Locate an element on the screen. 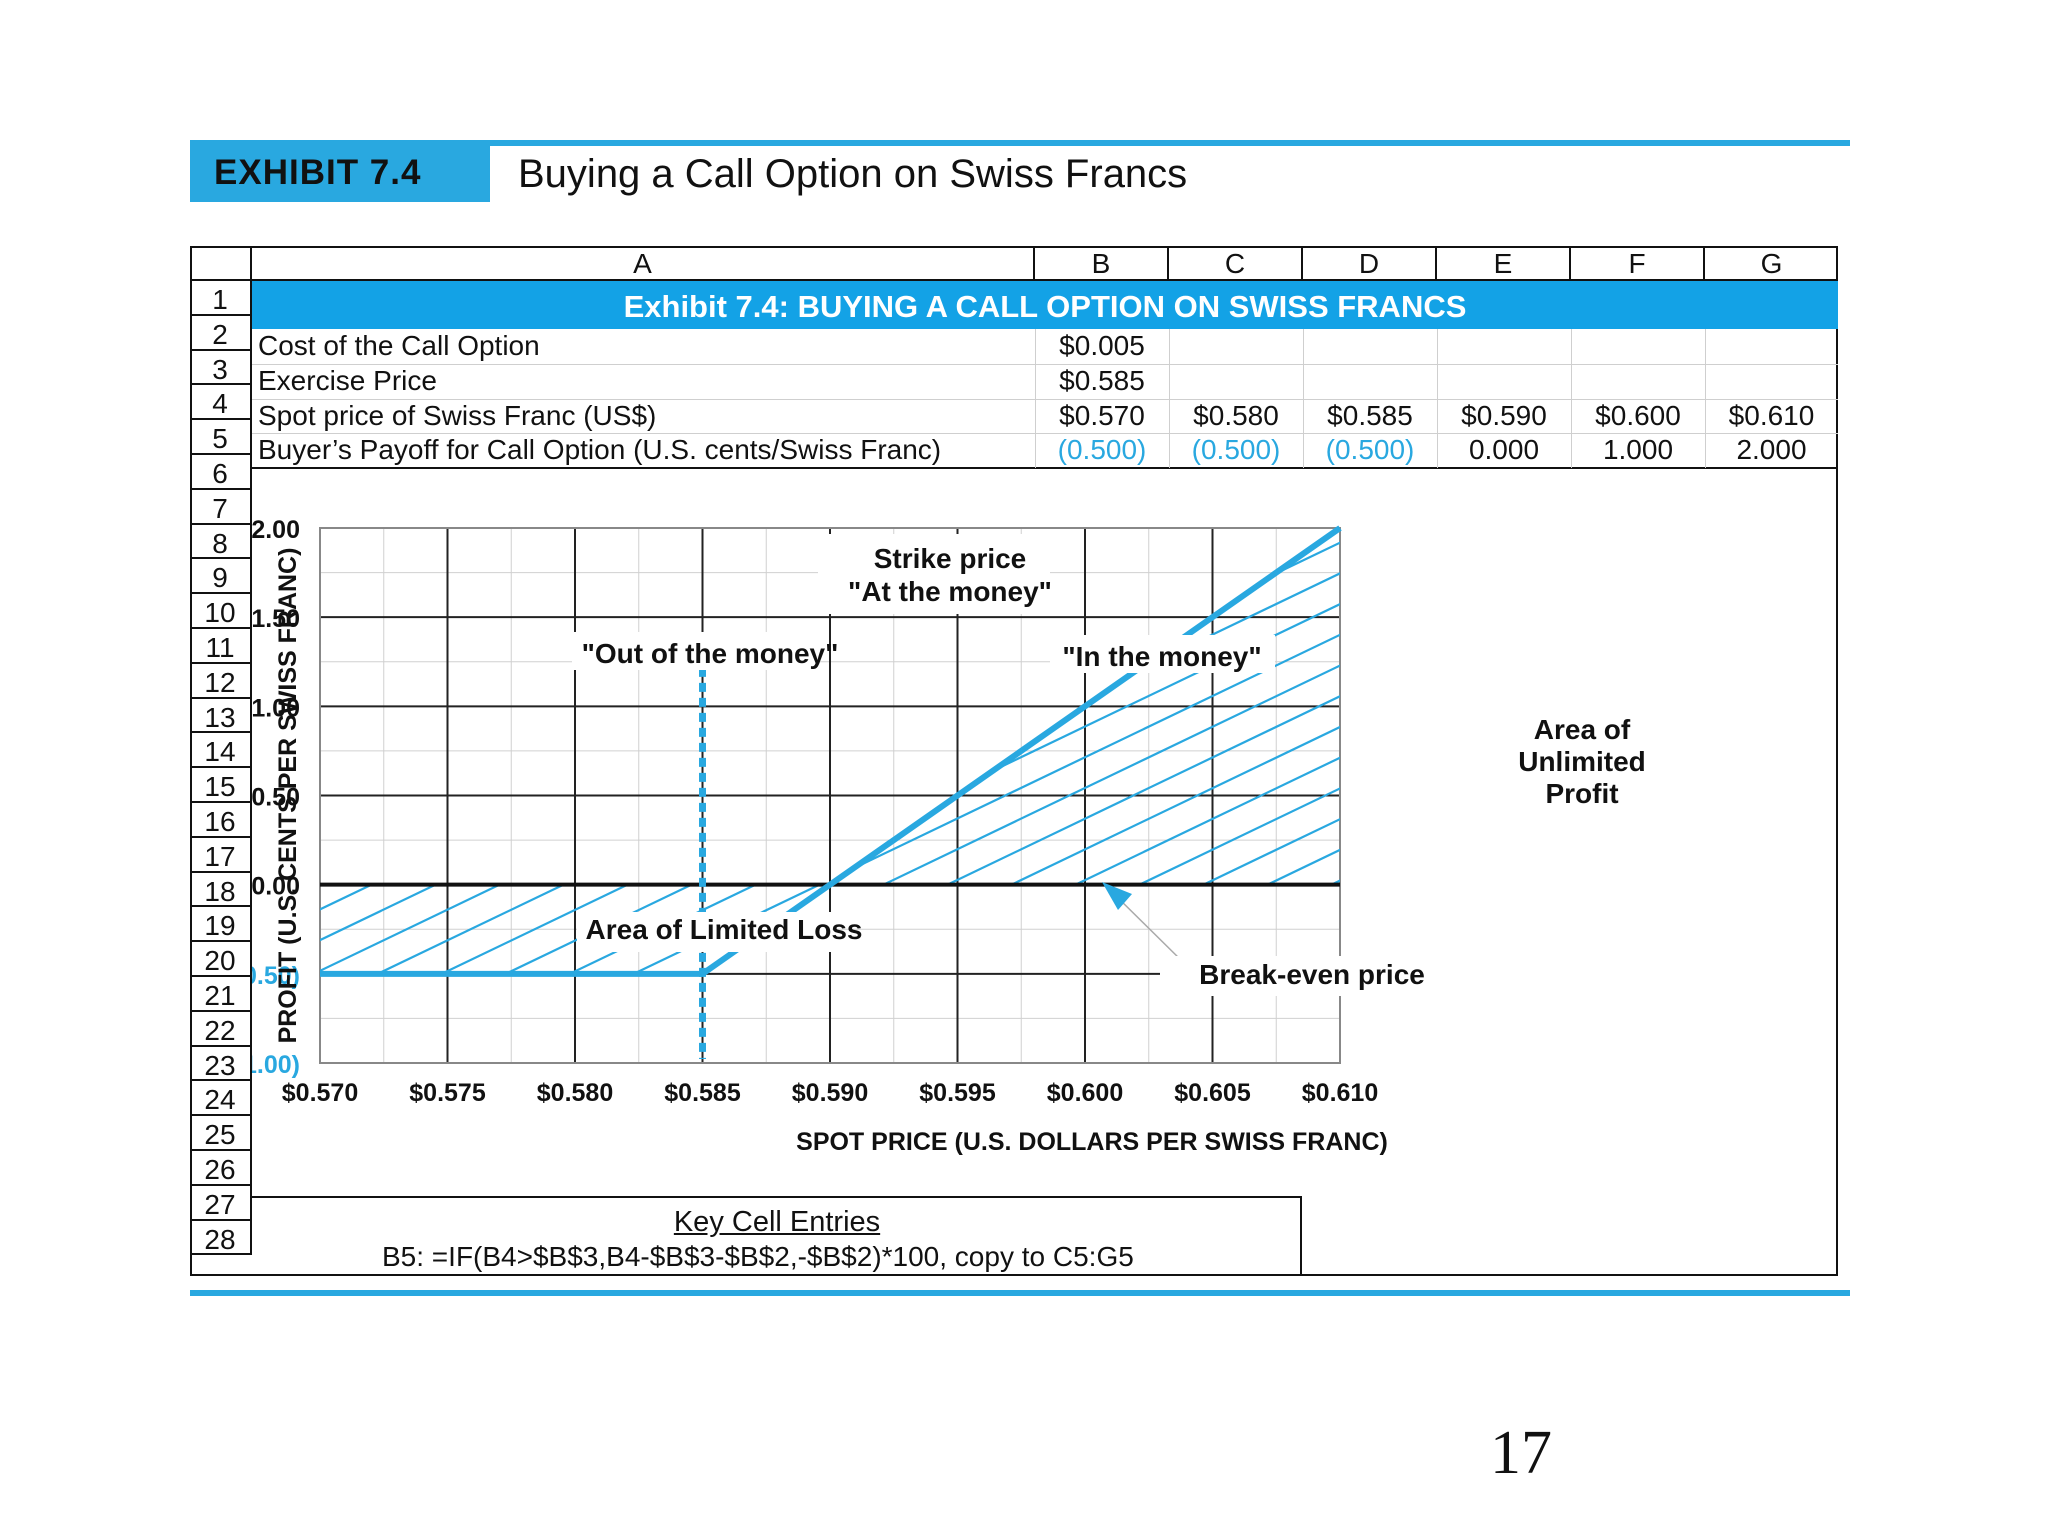 The height and width of the screenshot is (1536, 2048). column-header-b: B is located at coordinates (1102, 263).